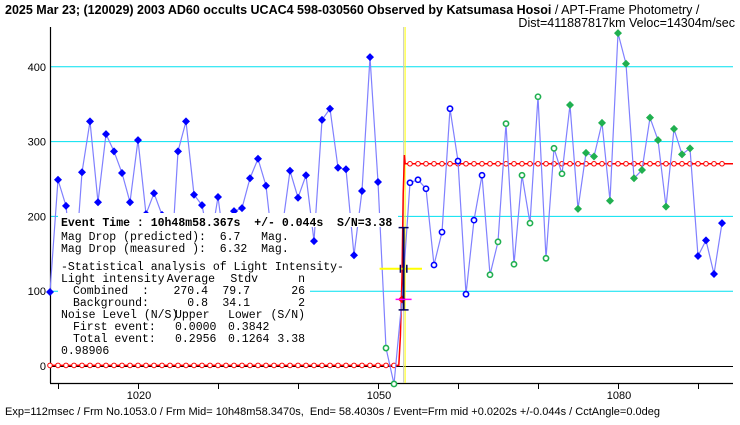  What do you see at coordinates (114, 327) in the screenshot?
I see `noise-row-label: First event:` at bounding box center [114, 327].